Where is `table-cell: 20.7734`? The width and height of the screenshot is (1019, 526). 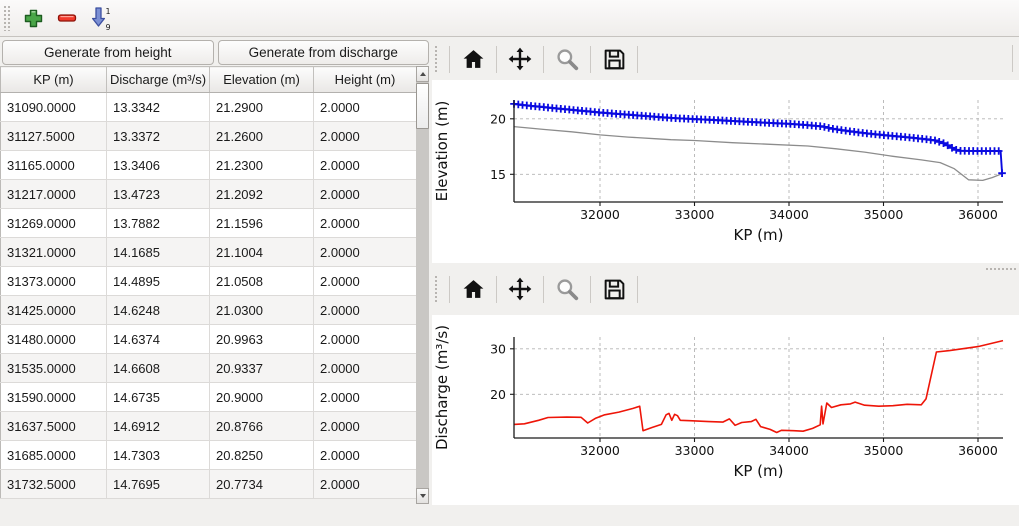 table-cell: 20.7734 is located at coordinates (261, 484).